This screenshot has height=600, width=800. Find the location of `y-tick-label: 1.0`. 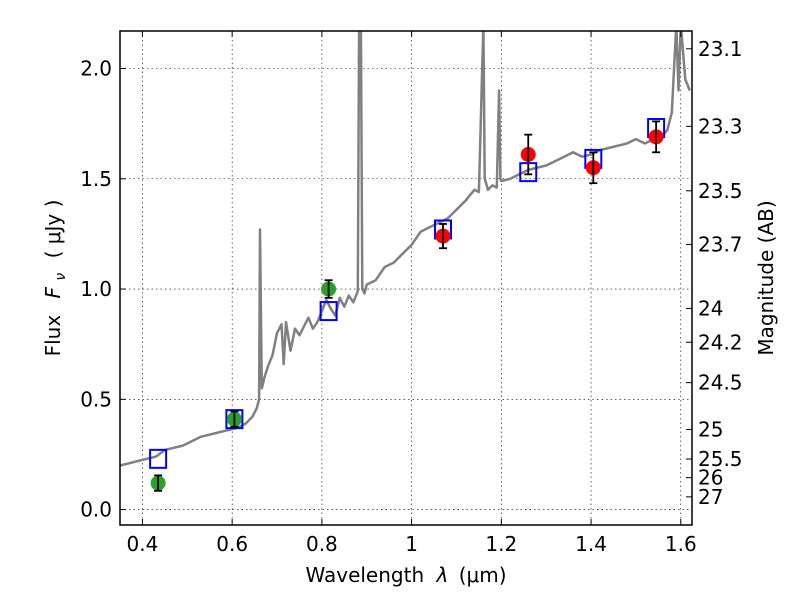

y-tick-label: 1.0 is located at coordinates (96, 289).